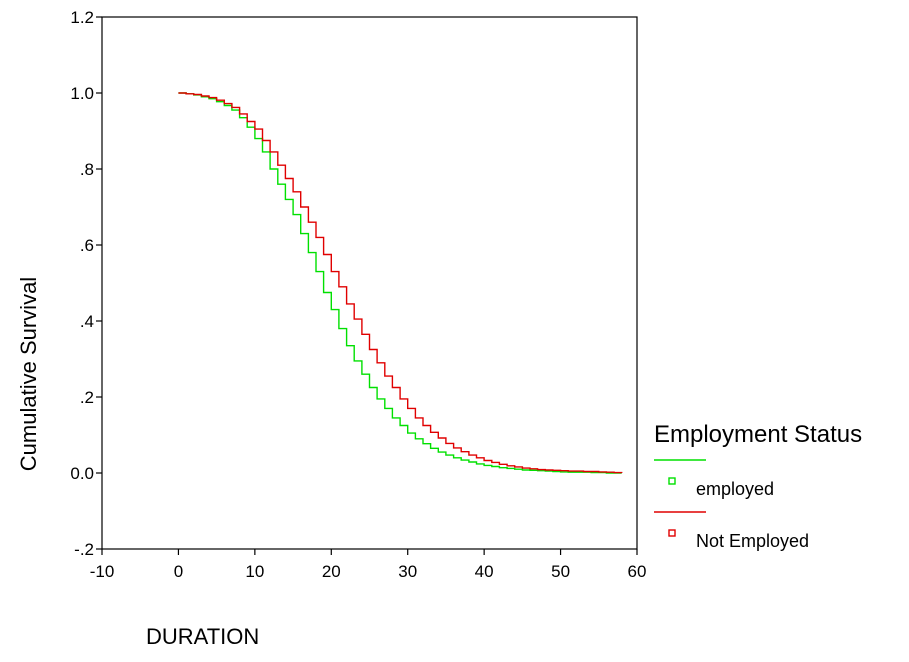  What do you see at coordinates (484, 571) in the screenshot?
I see `x-tick-label: 40` at bounding box center [484, 571].